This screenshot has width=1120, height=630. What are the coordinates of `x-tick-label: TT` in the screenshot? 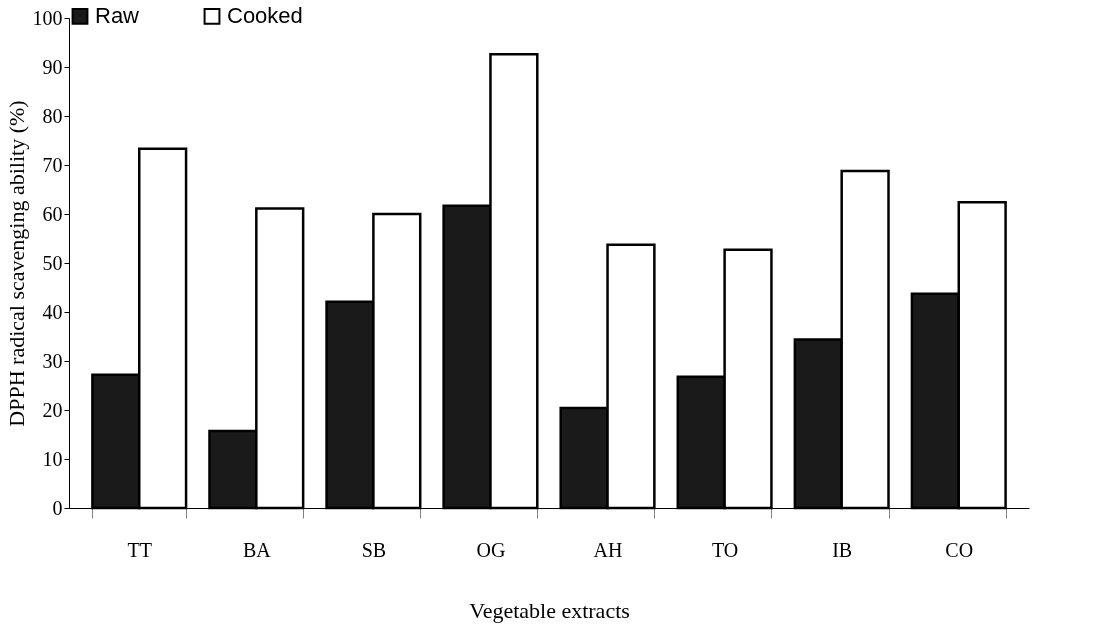 It's located at (139, 549).